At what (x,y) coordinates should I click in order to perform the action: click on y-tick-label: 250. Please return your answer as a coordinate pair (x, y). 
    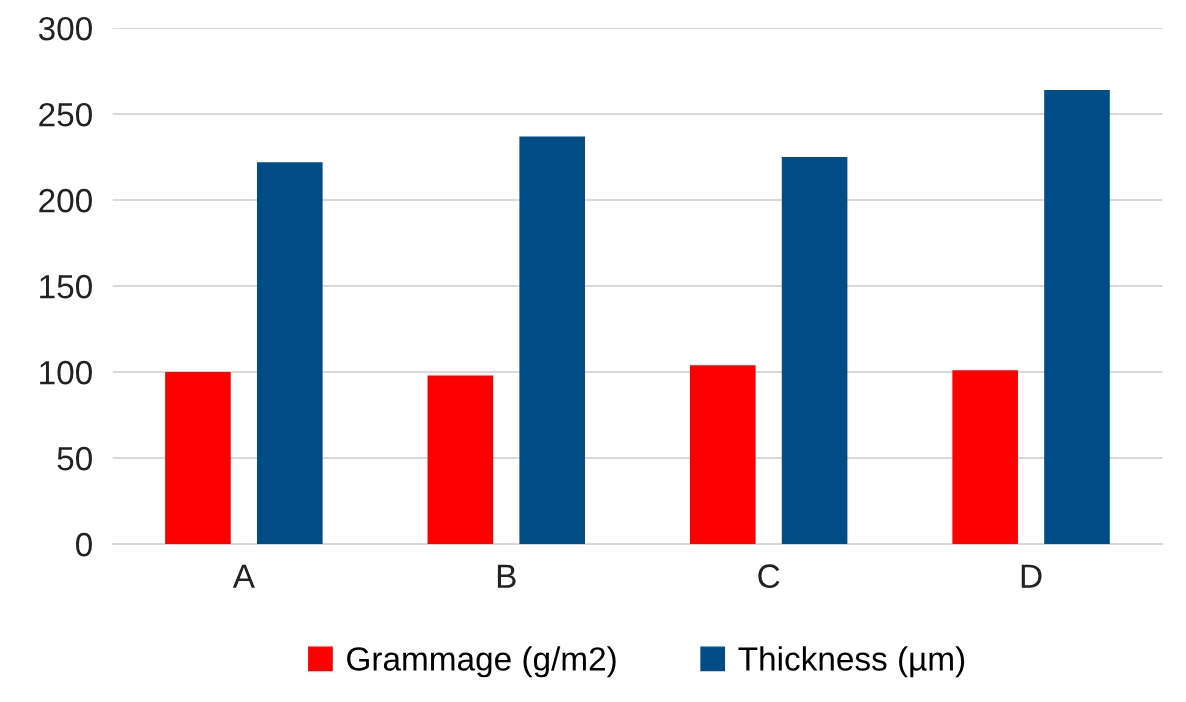
    Looking at the image, I should click on (65, 114).